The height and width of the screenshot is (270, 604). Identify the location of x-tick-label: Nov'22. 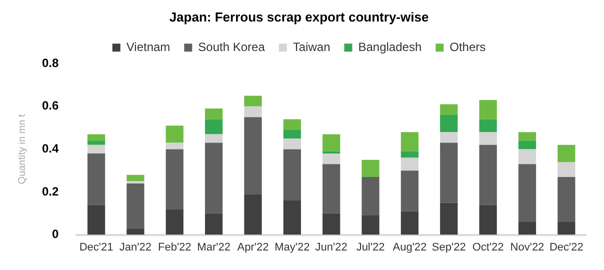
(527, 247).